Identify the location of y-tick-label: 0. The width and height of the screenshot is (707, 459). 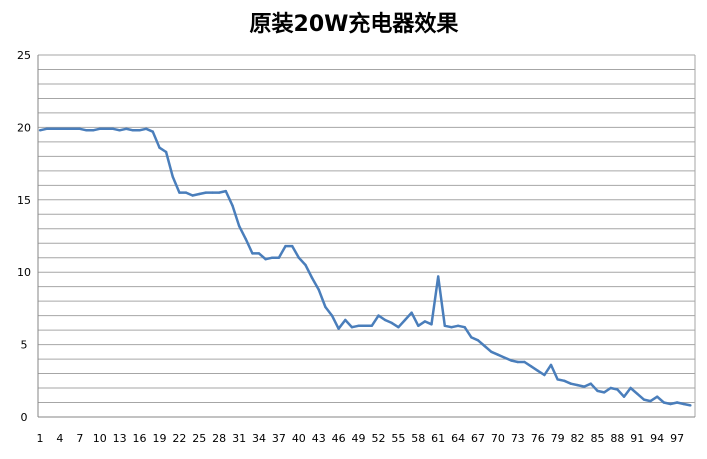
(24, 417).